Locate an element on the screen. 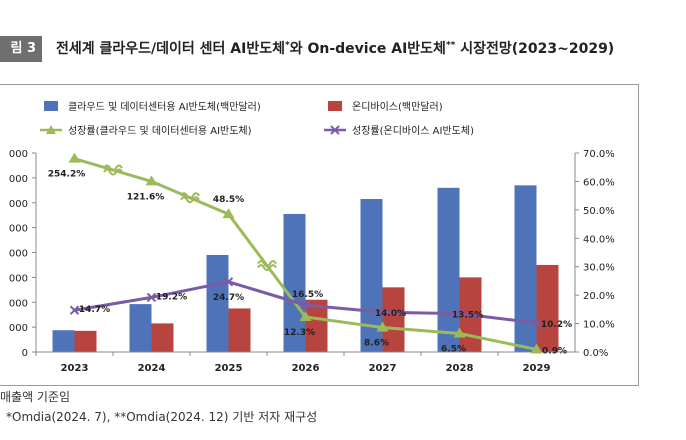  y-right-tick-label: 0.0% is located at coordinates (595, 353).